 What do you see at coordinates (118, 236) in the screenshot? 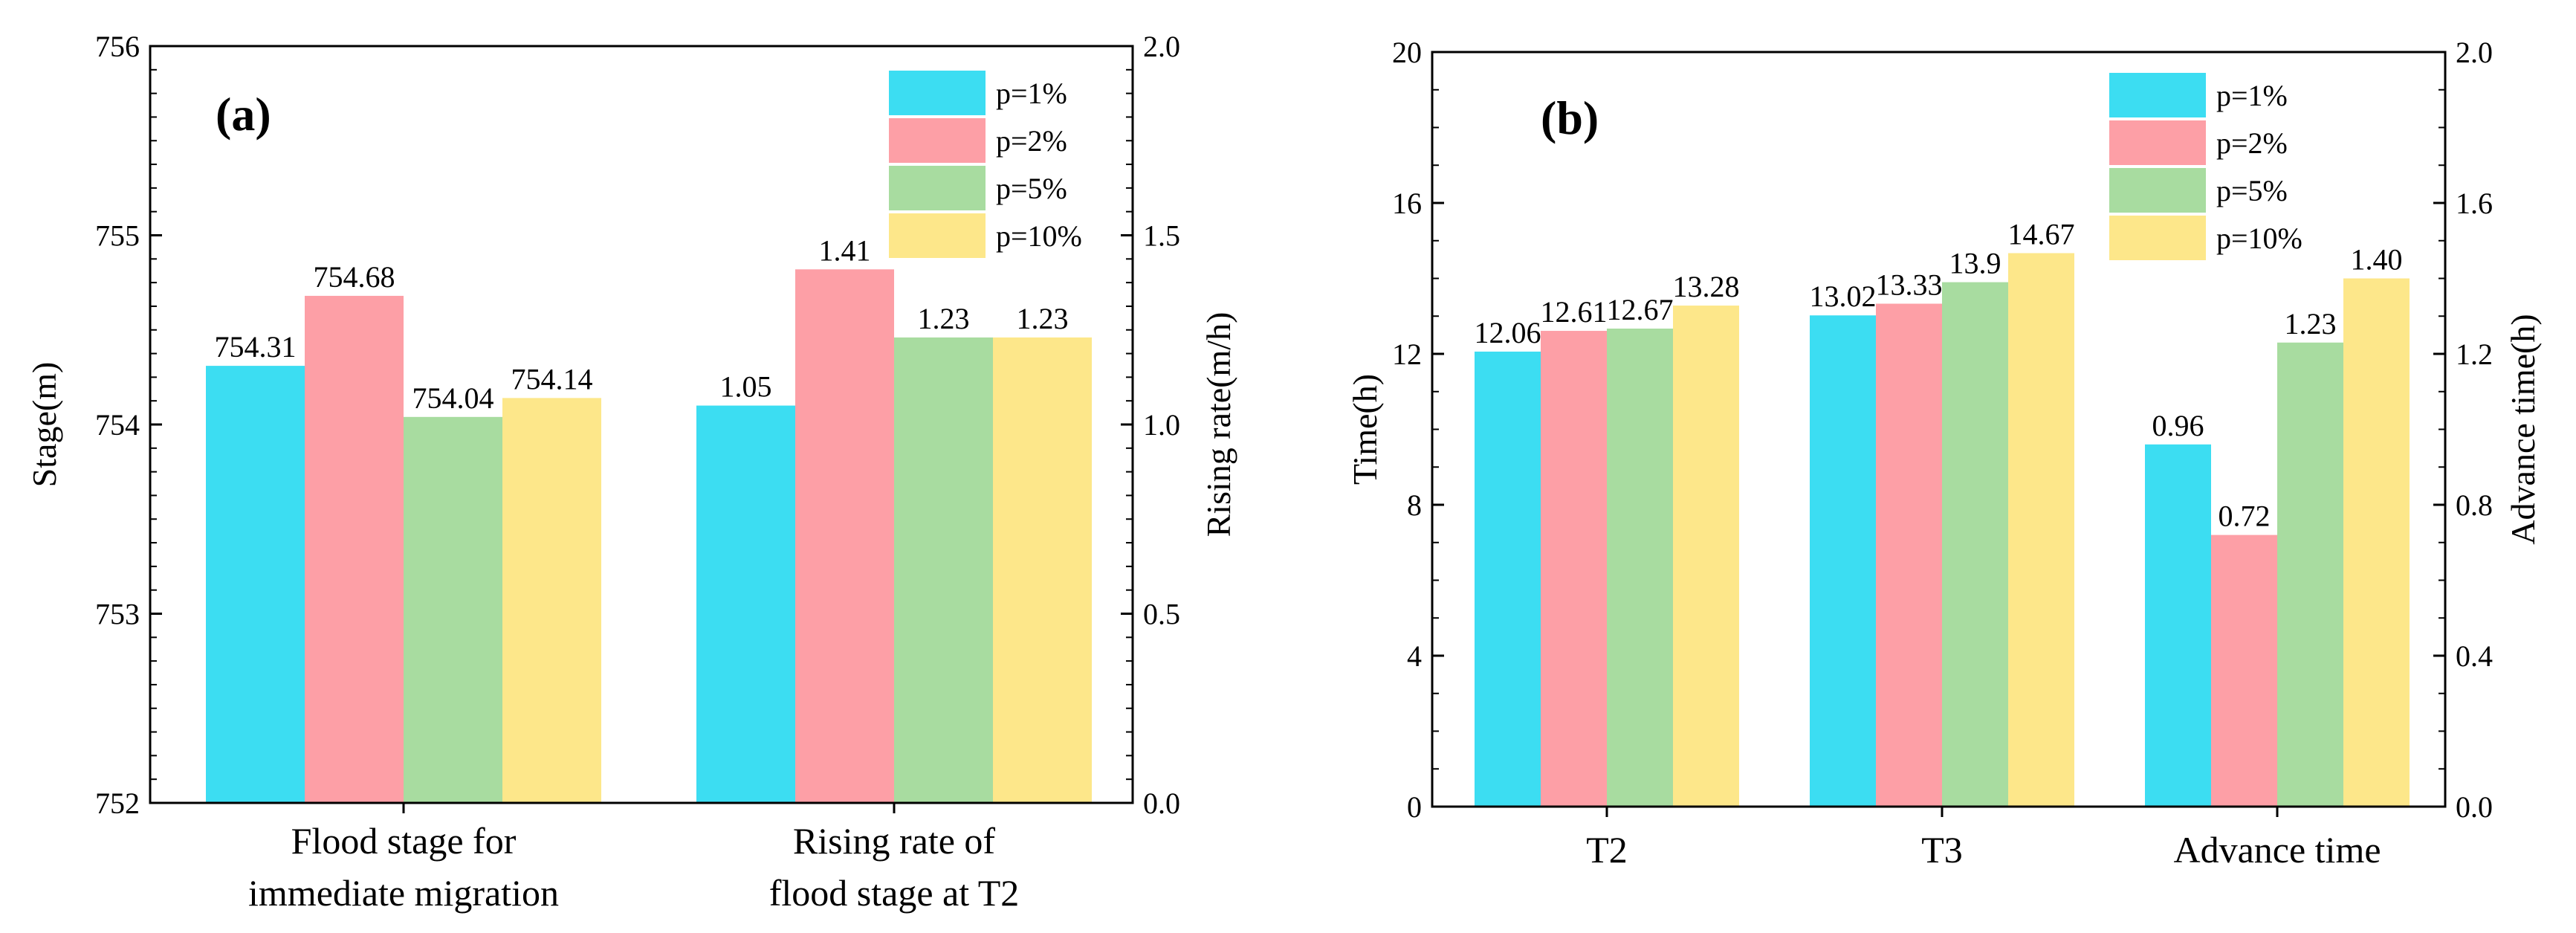
I see `left-tick-label: 755` at bounding box center [118, 236].